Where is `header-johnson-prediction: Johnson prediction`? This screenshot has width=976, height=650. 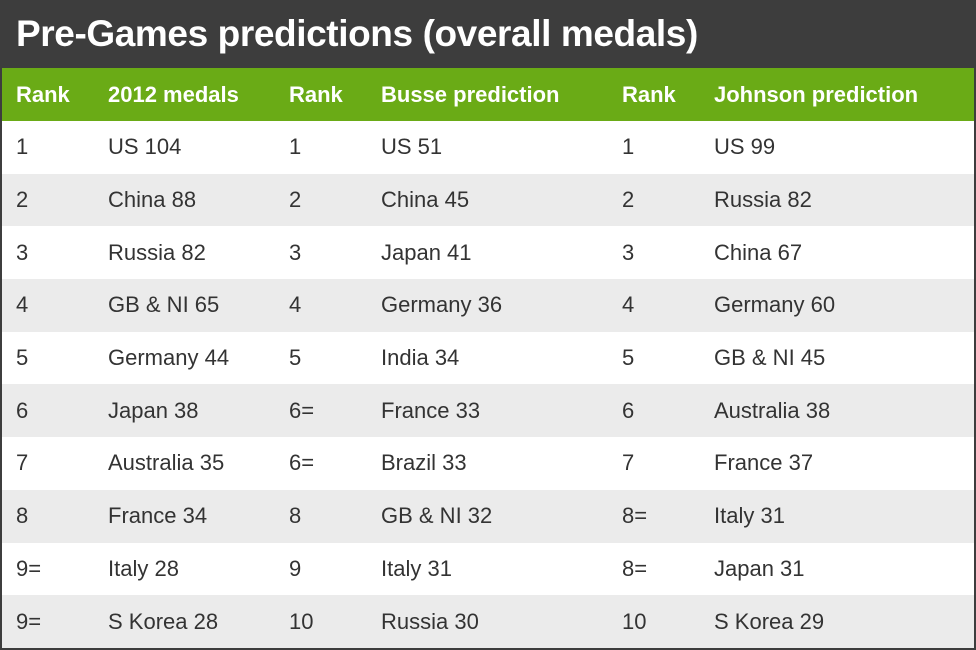
header-johnson-prediction: Johnson prediction is located at coordinates (816, 94).